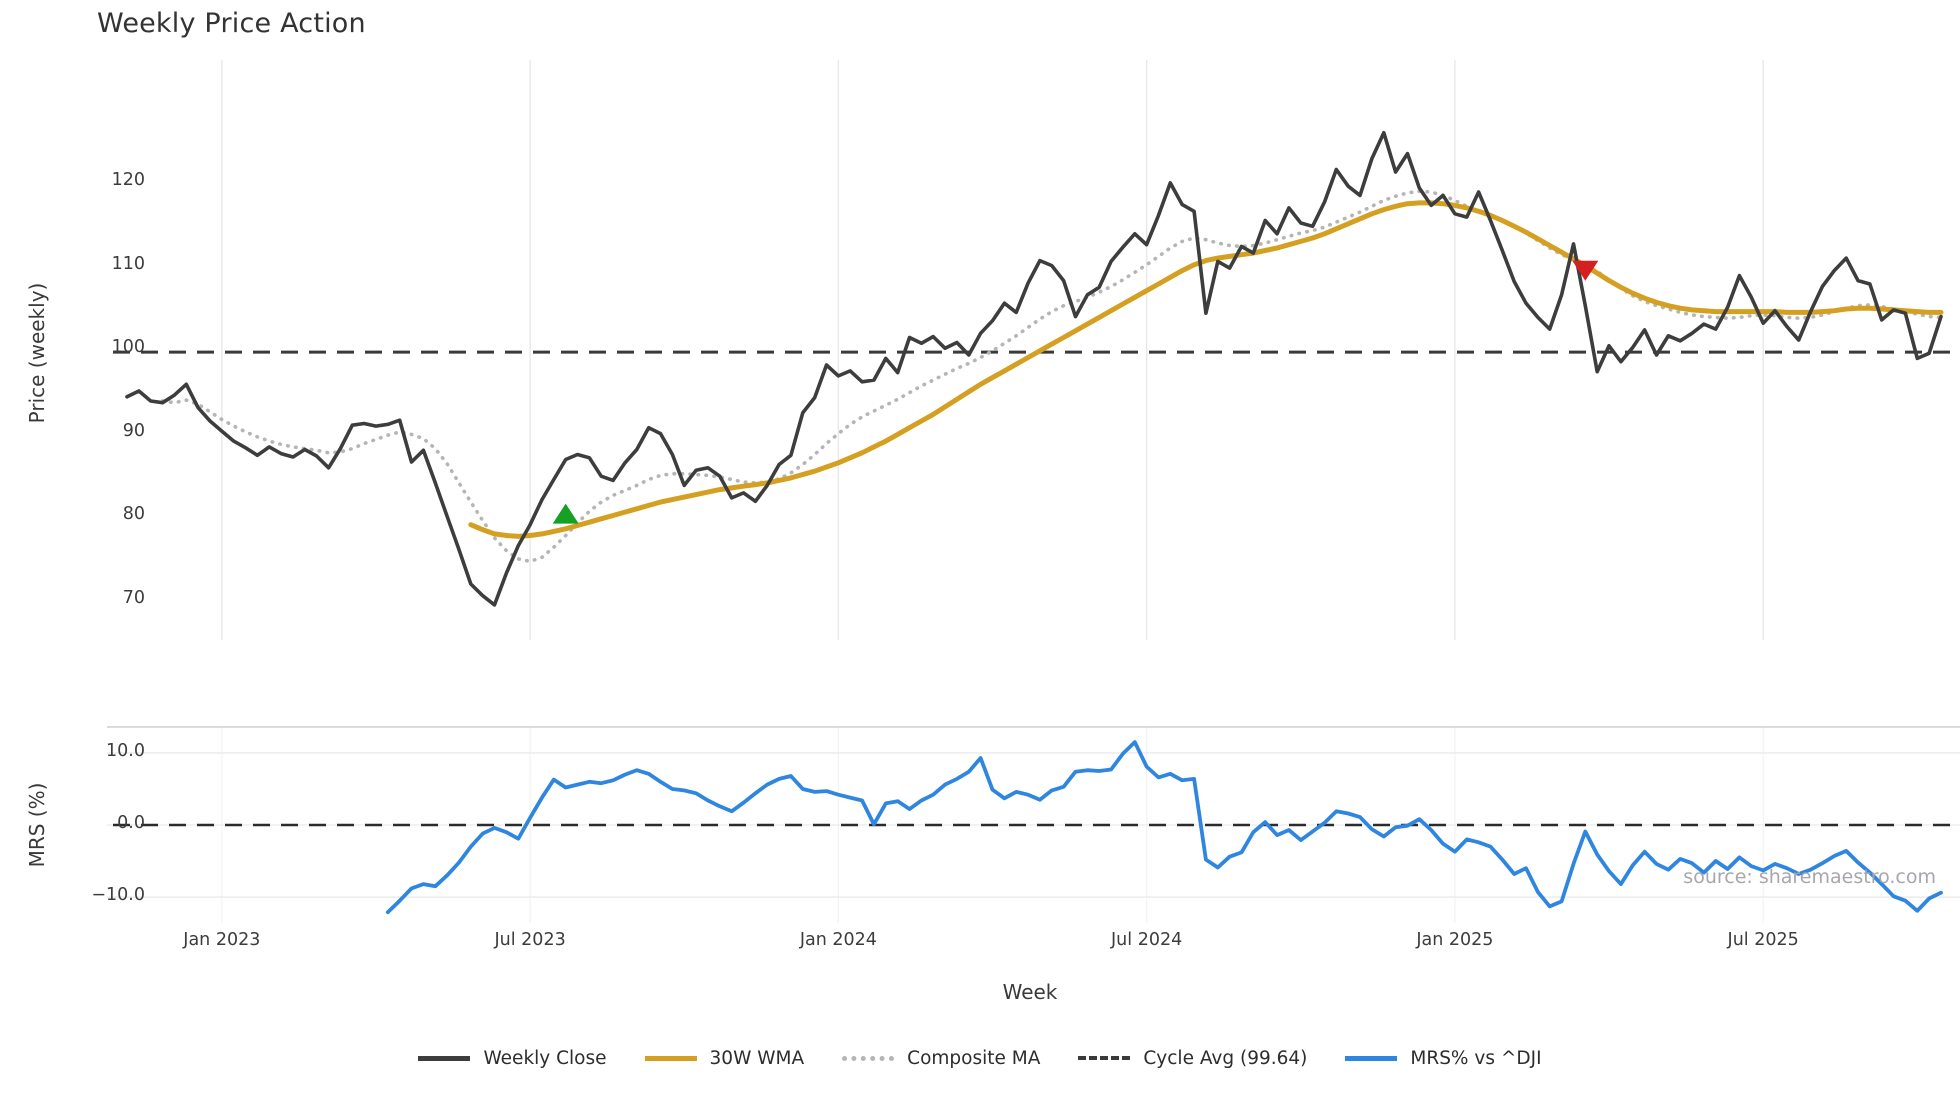 The height and width of the screenshot is (1102, 1960). What do you see at coordinates (133, 514) in the screenshot?
I see `price-y-tick-80: 80` at bounding box center [133, 514].